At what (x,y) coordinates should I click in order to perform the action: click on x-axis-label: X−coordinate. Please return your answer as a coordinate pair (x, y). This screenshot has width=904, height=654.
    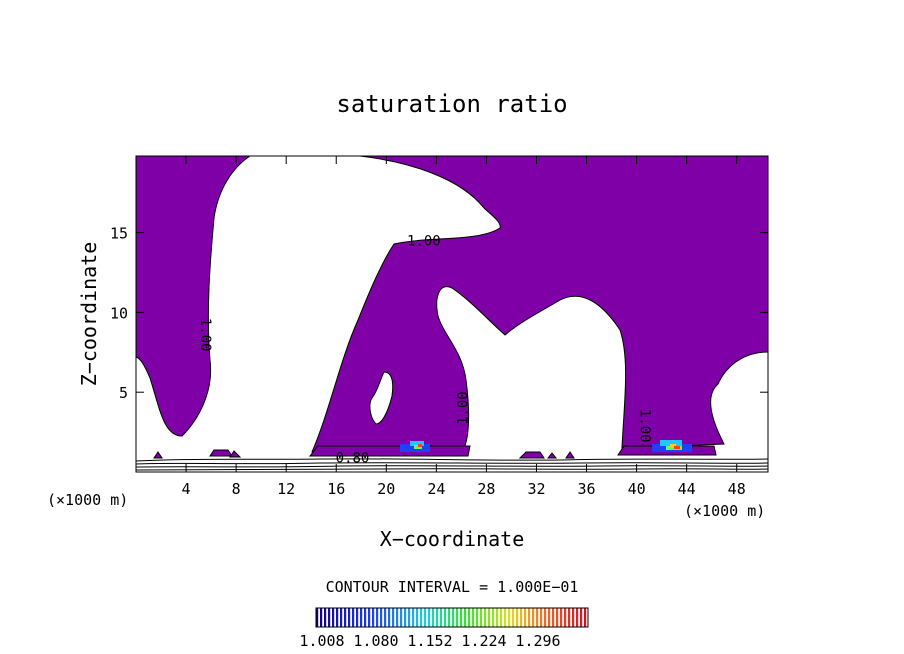
    Looking at the image, I should click on (452, 539).